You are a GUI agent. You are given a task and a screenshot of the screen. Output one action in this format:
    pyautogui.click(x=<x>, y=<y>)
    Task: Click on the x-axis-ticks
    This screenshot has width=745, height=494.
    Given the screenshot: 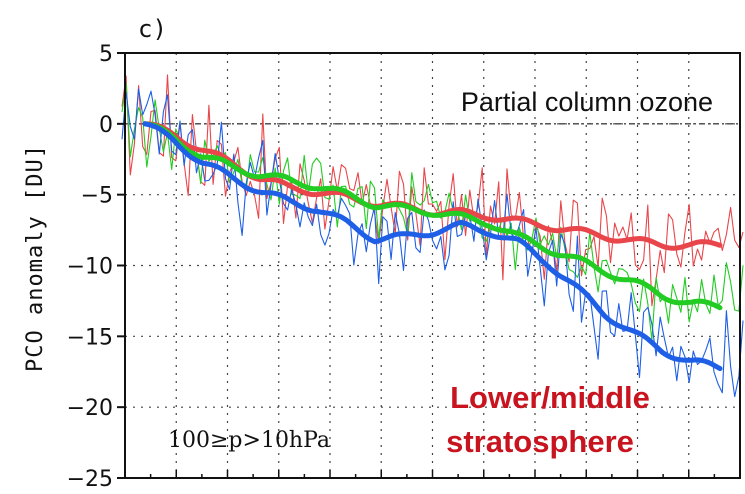 What is the action you would take?
    pyautogui.click(x=432, y=474)
    